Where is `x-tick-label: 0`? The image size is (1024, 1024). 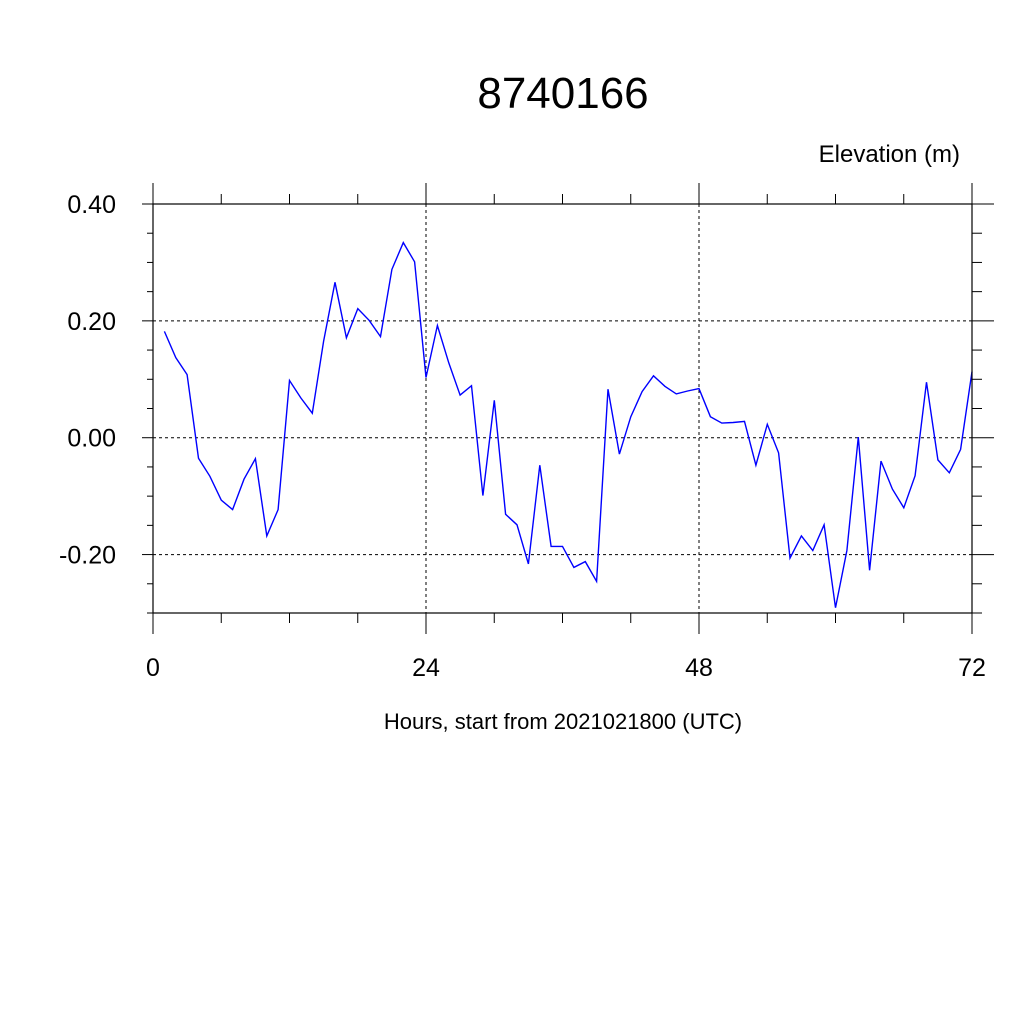 x-tick-label: 0 is located at coordinates (153, 668).